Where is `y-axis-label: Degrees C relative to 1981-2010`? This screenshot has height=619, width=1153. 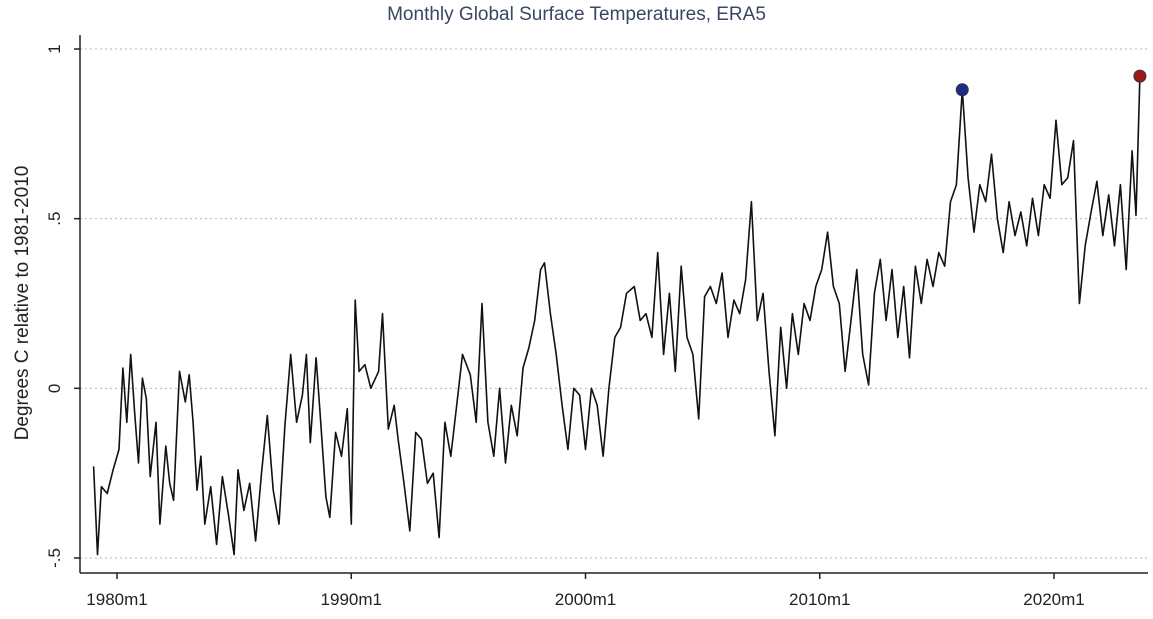 y-axis-label: Degrees C relative to 1981-2010 is located at coordinates (22, 303).